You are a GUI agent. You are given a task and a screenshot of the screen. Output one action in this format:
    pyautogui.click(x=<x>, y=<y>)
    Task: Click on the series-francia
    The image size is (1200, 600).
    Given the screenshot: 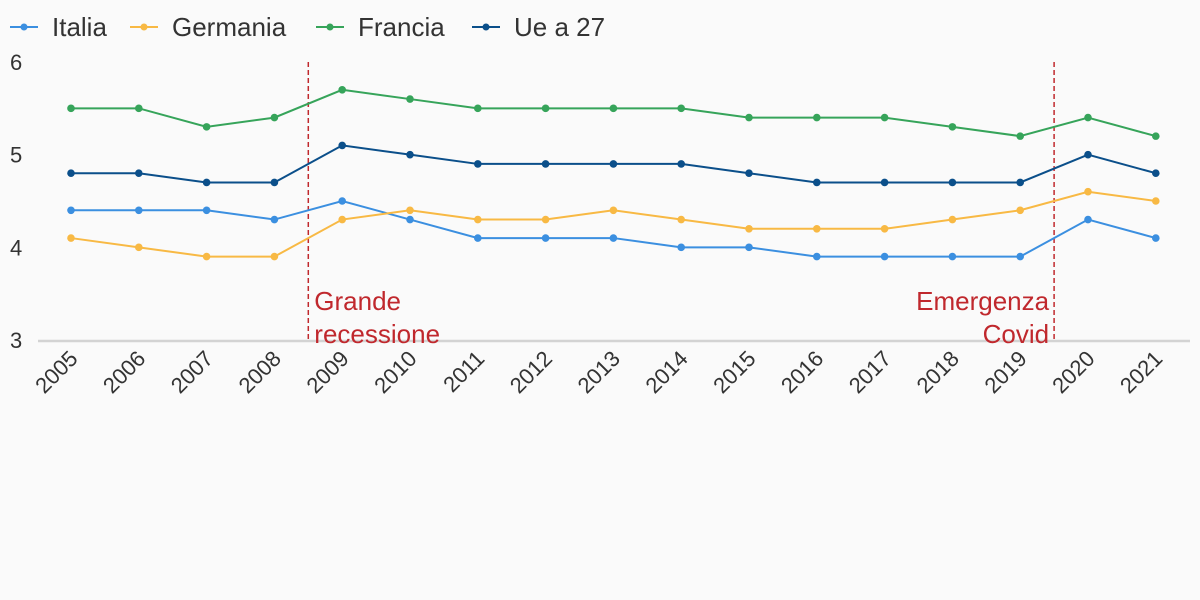 What is the action you would take?
    pyautogui.click(x=613, y=113)
    